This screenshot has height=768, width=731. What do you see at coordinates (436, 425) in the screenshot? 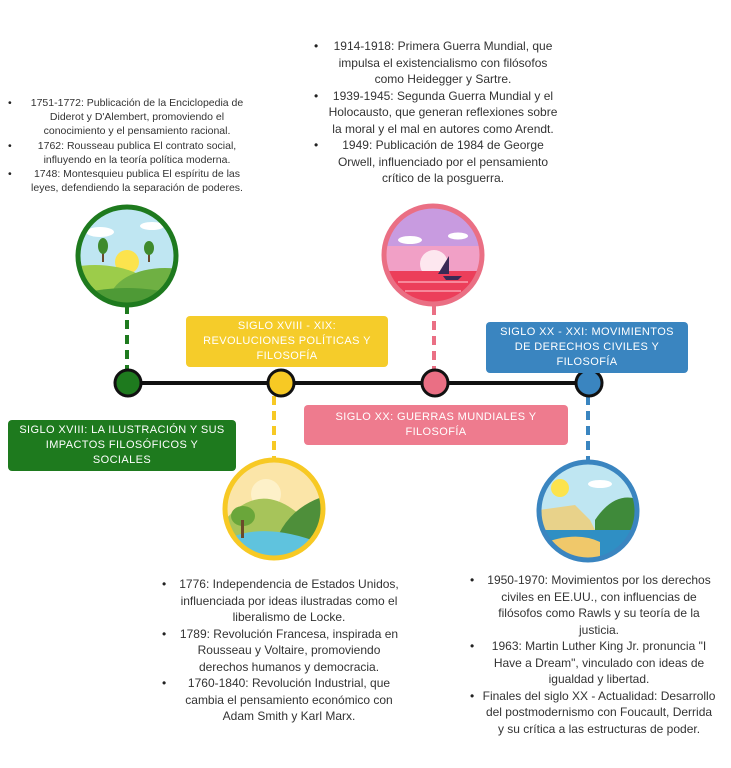
I see `period-label-guerras: SIGLO XX: GUERRAS MUNDIALES Y FILOSOFÍA` at bounding box center [436, 425].